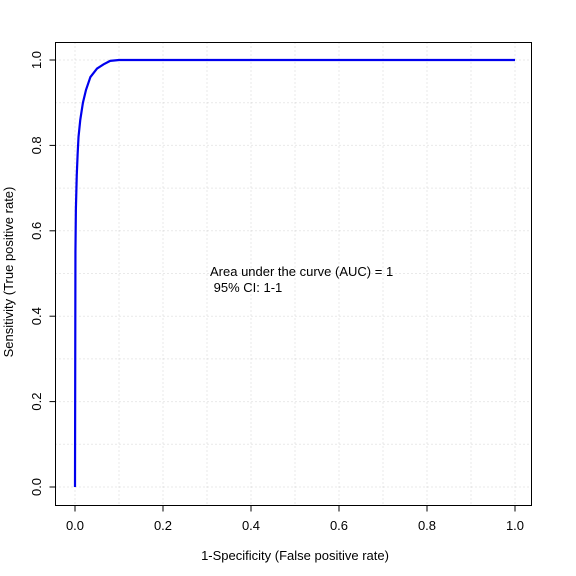  What do you see at coordinates (295, 555) in the screenshot?
I see `x-axis-title: 1-Specificity (False positive rate)` at bounding box center [295, 555].